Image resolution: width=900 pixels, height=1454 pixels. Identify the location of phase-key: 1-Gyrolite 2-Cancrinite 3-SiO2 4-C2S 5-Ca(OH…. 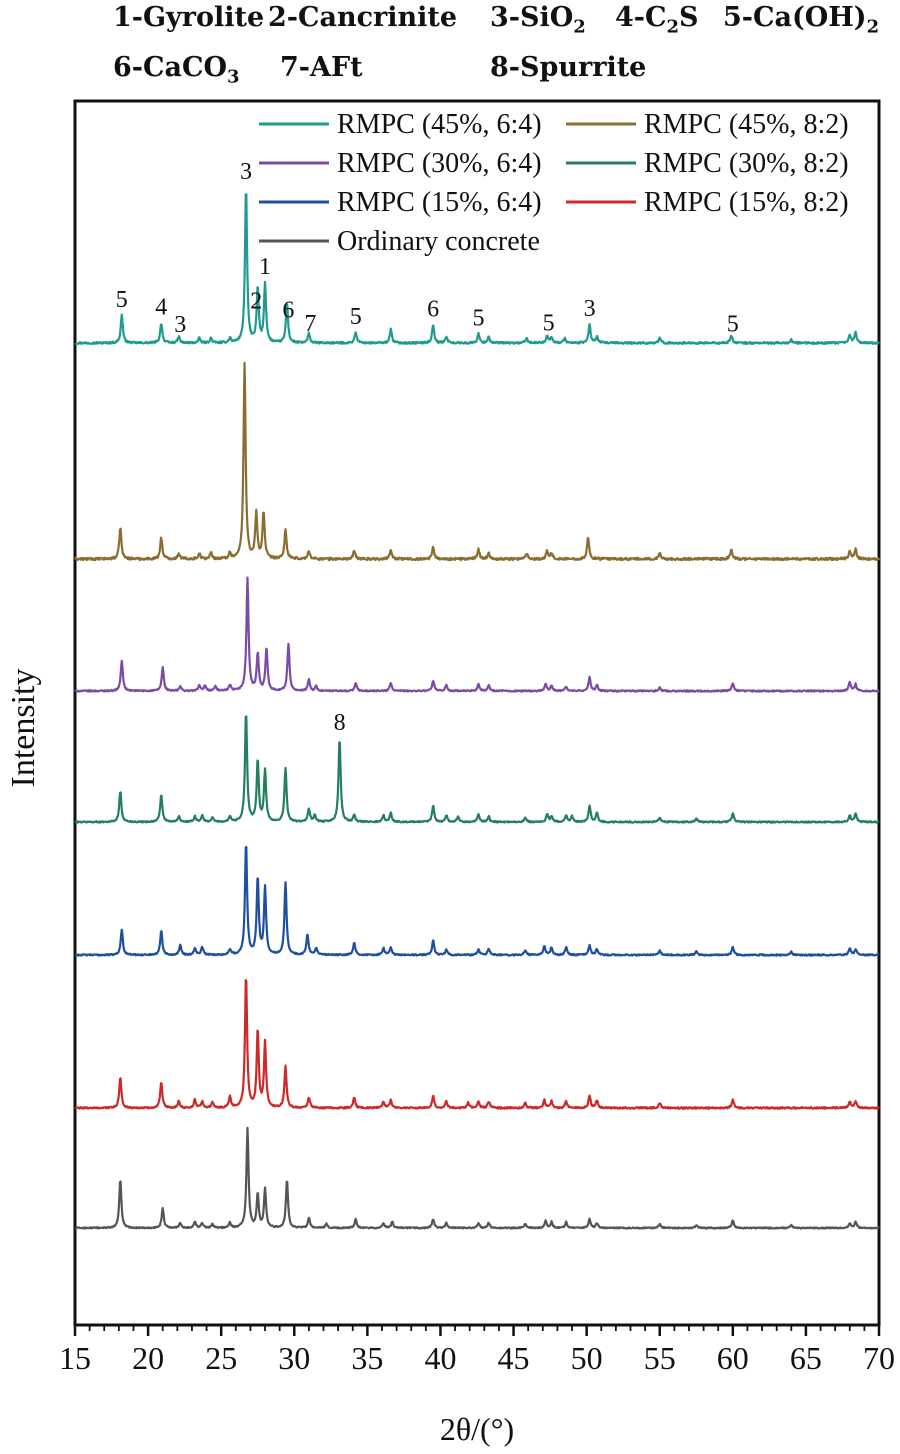
(450, 50).